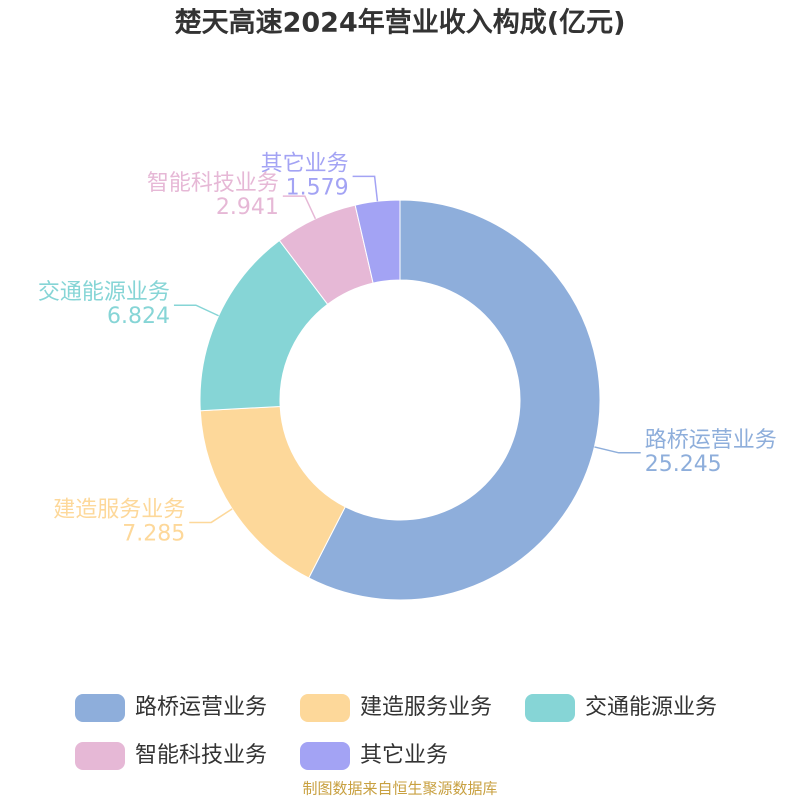  What do you see at coordinates (201, 707) in the screenshot?
I see `legend-label: 路桥运营业务` at bounding box center [201, 707].